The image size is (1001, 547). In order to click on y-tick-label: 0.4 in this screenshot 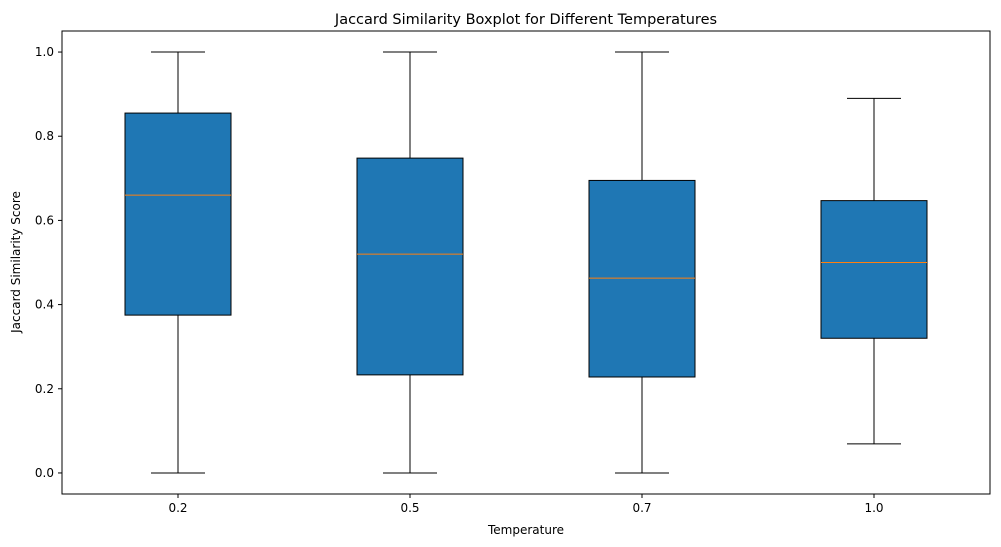, I will do `click(44, 305)`.